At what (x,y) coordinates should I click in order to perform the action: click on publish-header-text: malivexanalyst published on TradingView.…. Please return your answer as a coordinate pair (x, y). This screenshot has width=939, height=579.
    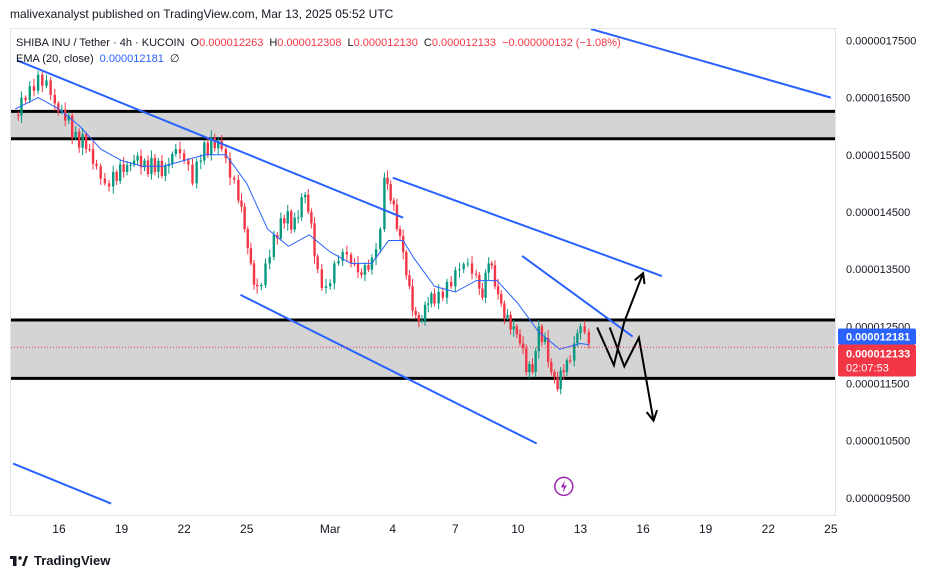
    Looking at the image, I should click on (202, 14).